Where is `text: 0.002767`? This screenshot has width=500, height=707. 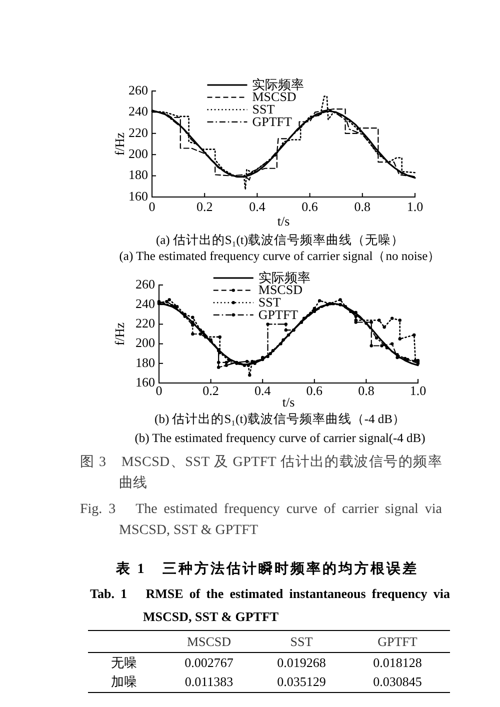 text: 0.002767 is located at coordinates (209, 662).